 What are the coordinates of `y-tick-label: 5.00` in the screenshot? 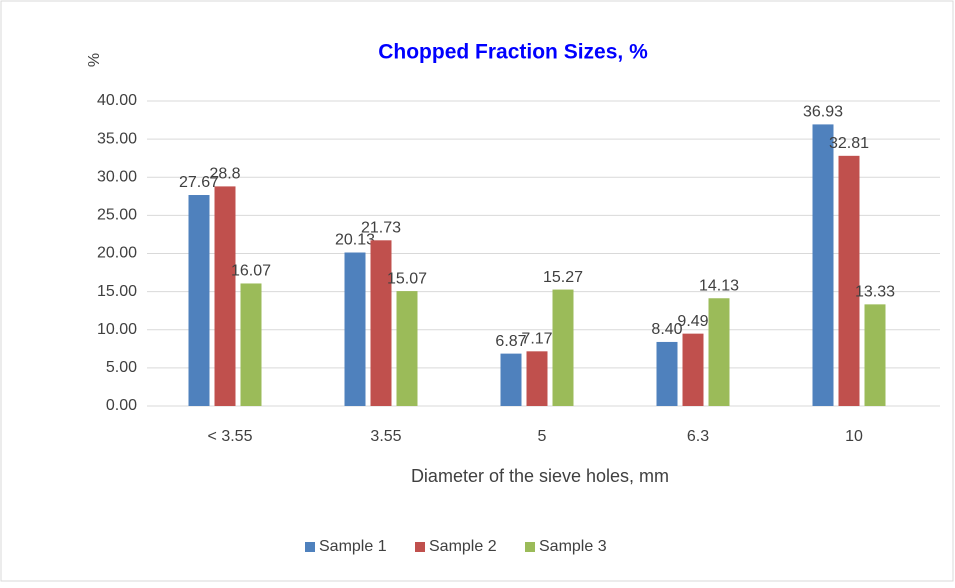 It's located at (121, 367).